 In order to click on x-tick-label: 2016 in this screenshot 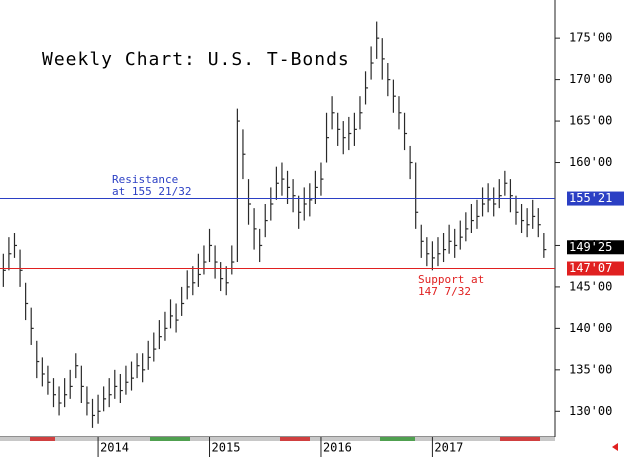, I will do `click(337, 448)`.